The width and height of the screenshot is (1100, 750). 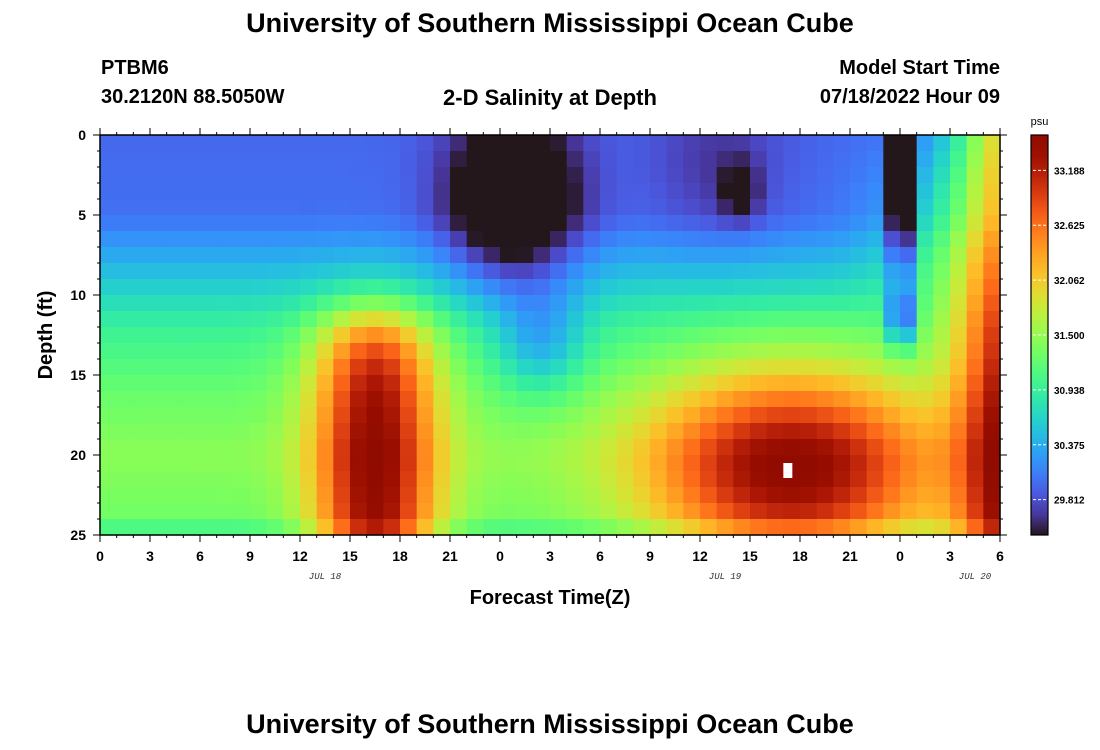 I want to click on y-axis-title: Depth (ft), so click(x=46, y=335).